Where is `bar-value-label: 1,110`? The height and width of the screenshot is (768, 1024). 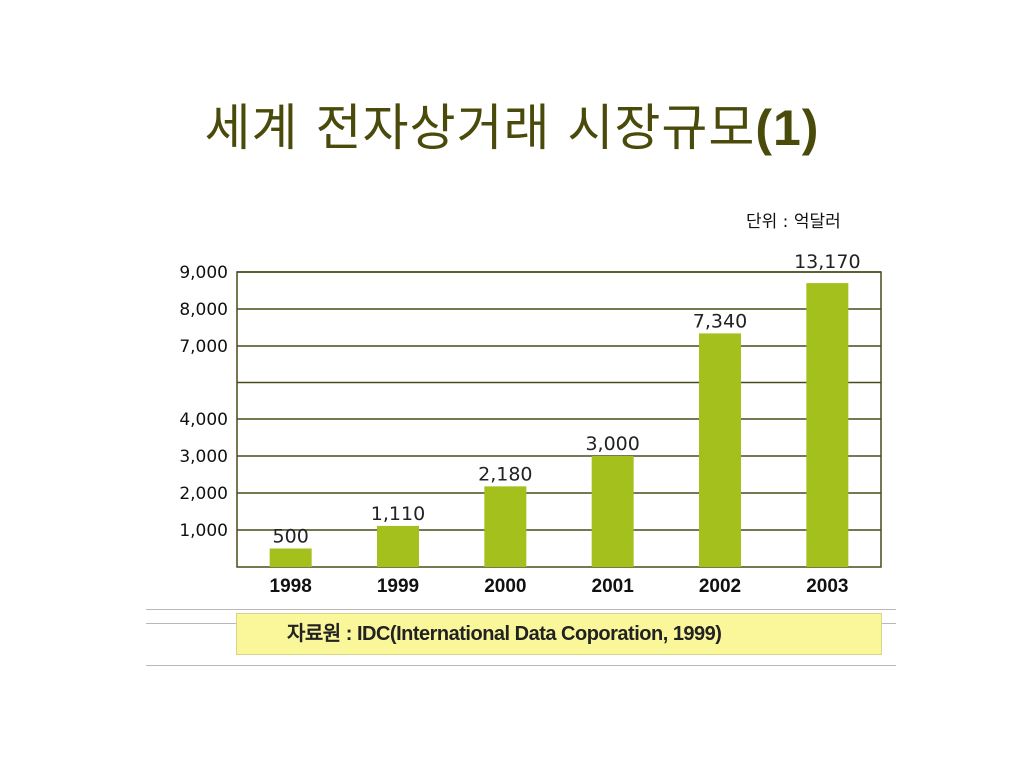
bar-value-label: 1,110 is located at coordinates (398, 514).